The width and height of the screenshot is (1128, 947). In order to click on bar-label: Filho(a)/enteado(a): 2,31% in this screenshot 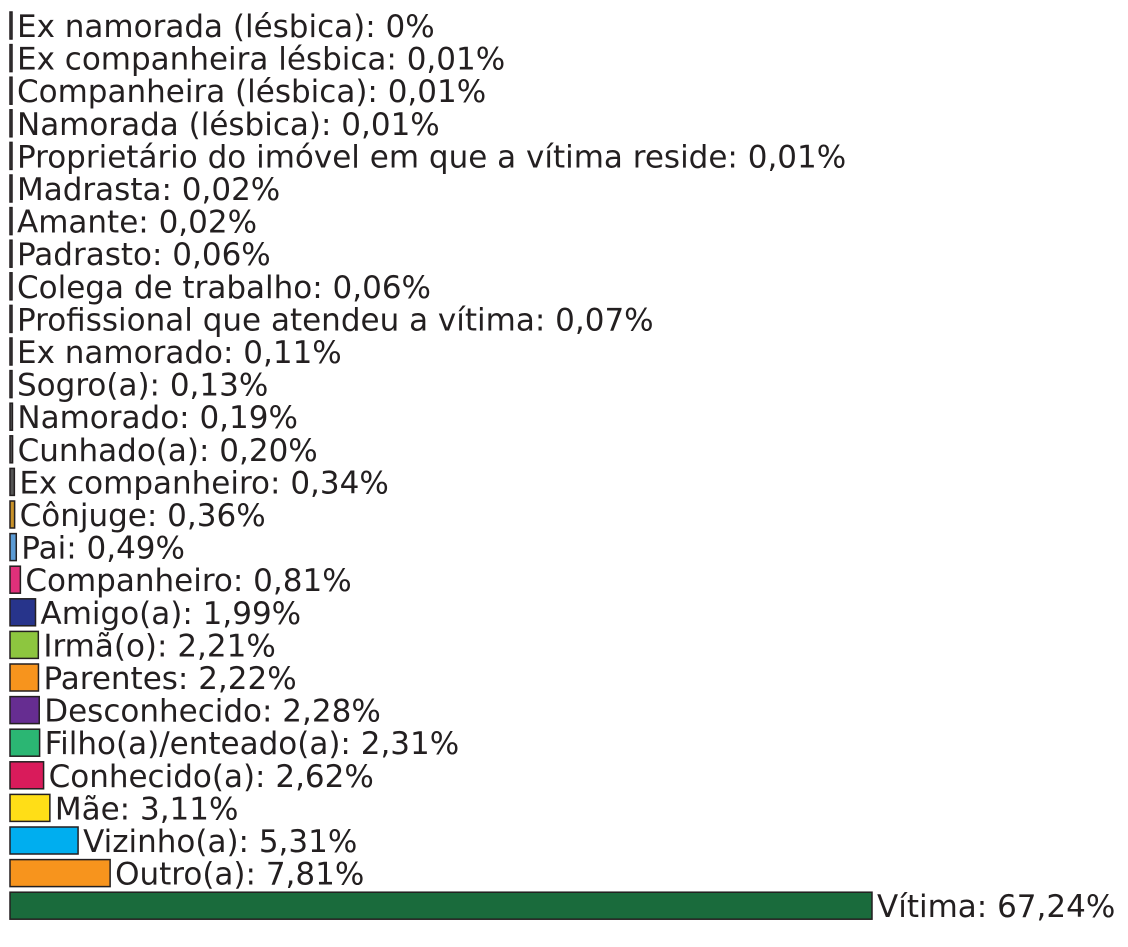, I will do `click(252, 744)`.